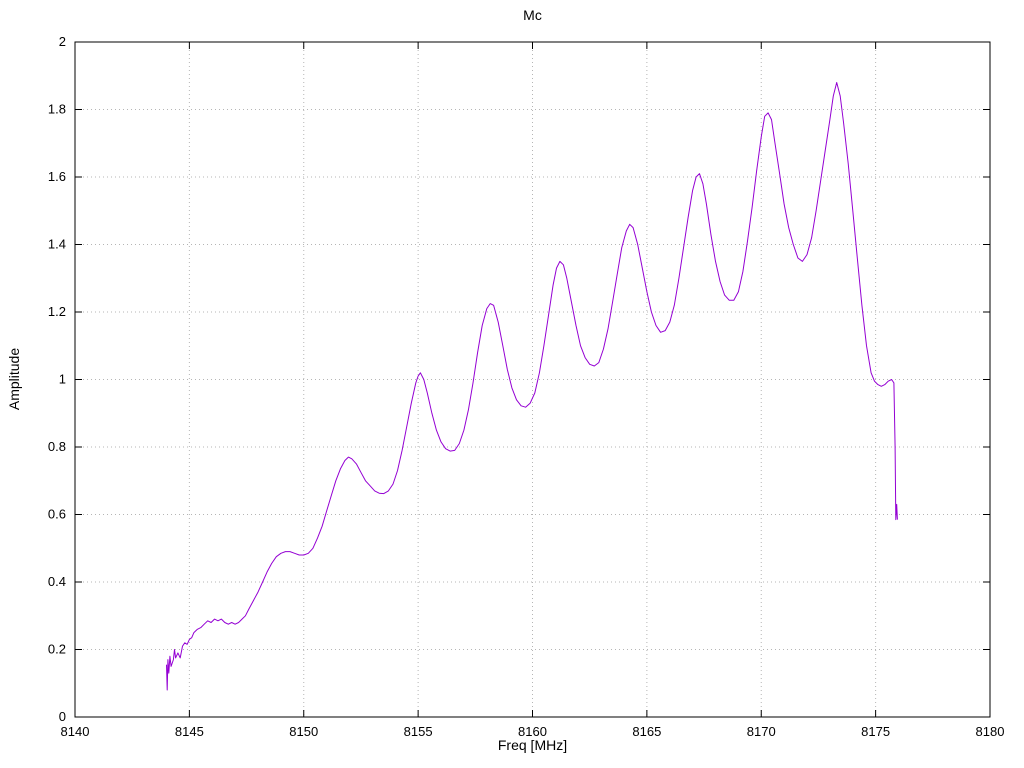  I want to click on x-tick-label: 8160, so click(532, 731).